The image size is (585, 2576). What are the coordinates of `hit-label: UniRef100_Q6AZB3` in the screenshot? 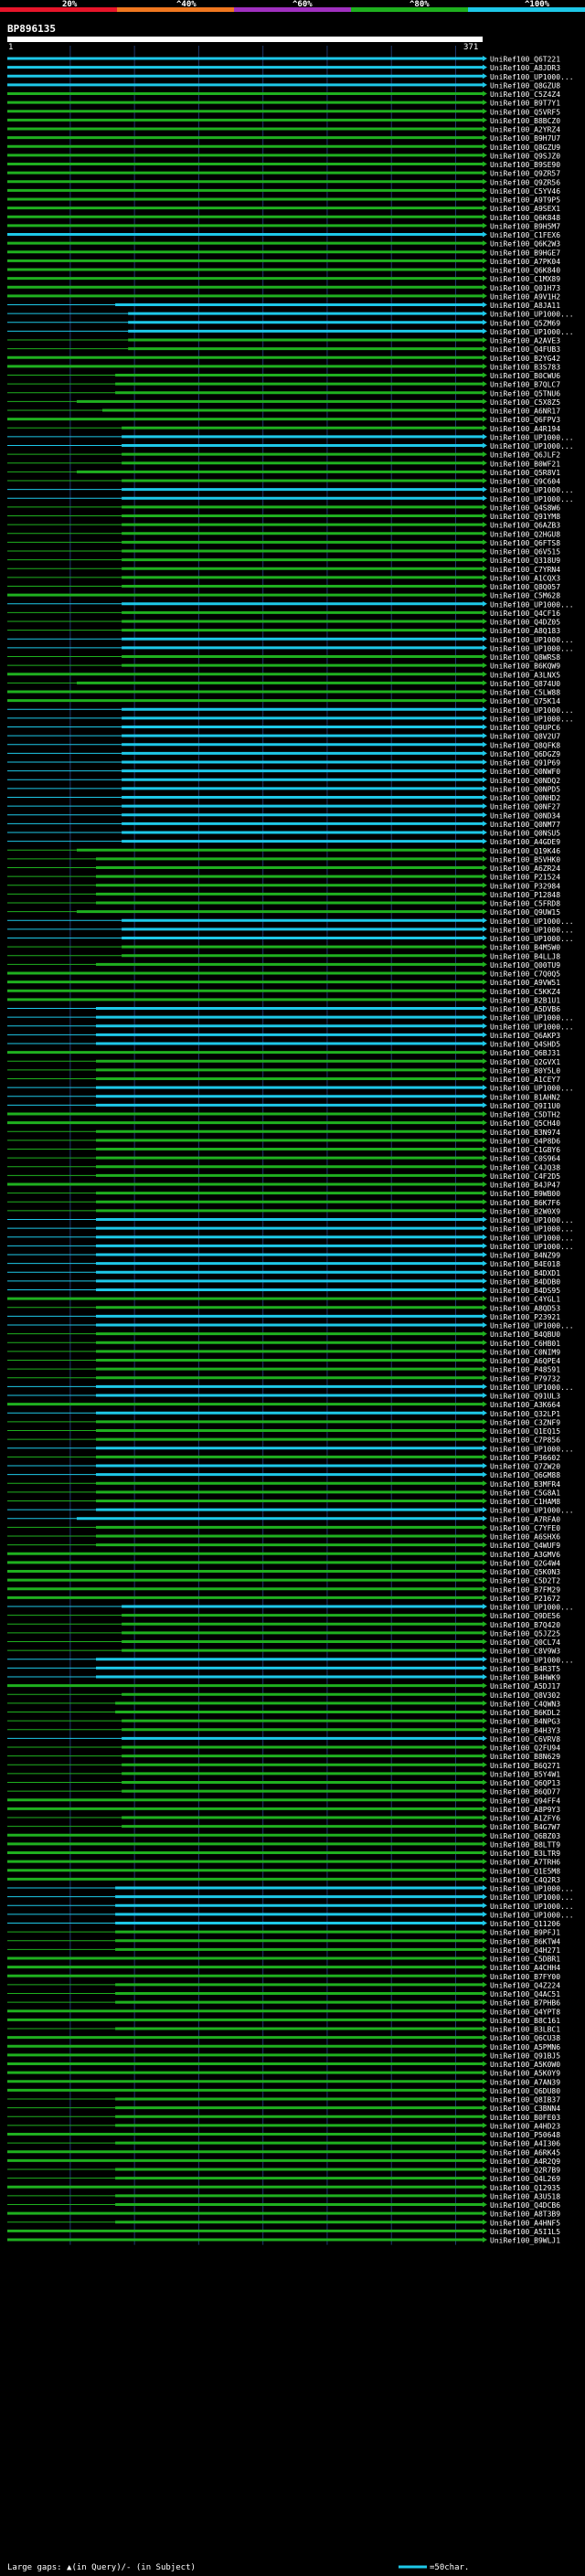 It's located at (525, 526).